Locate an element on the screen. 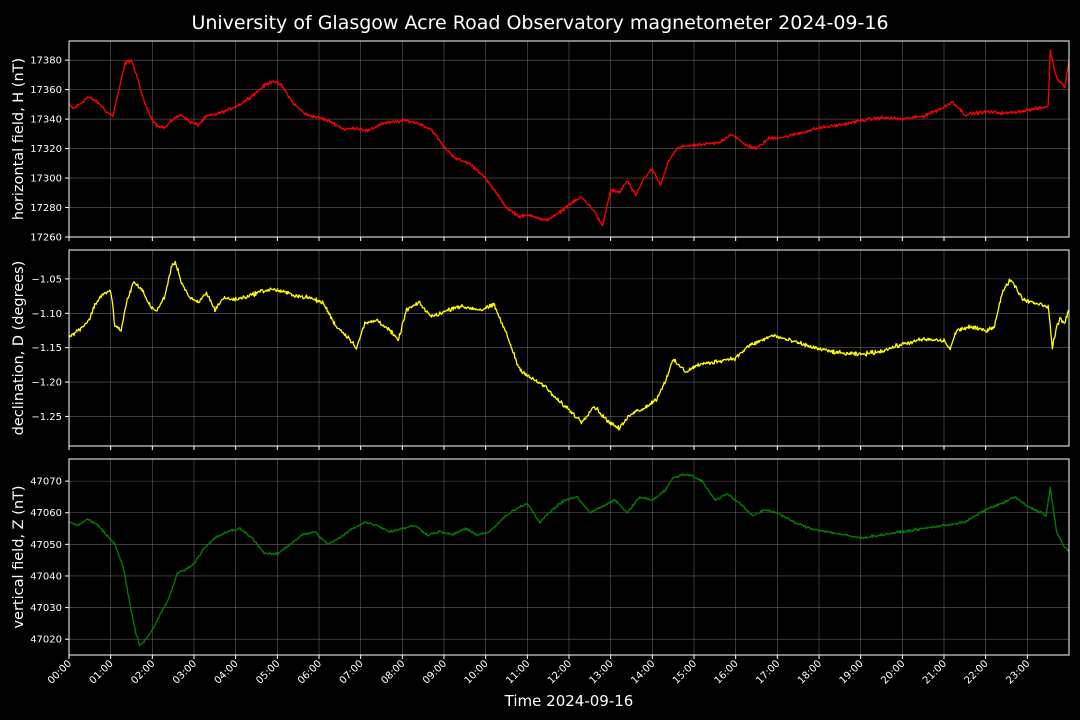 This screenshot has height=720, width=1080. x-tick-label: 20:00 is located at coordinates (893, 672).